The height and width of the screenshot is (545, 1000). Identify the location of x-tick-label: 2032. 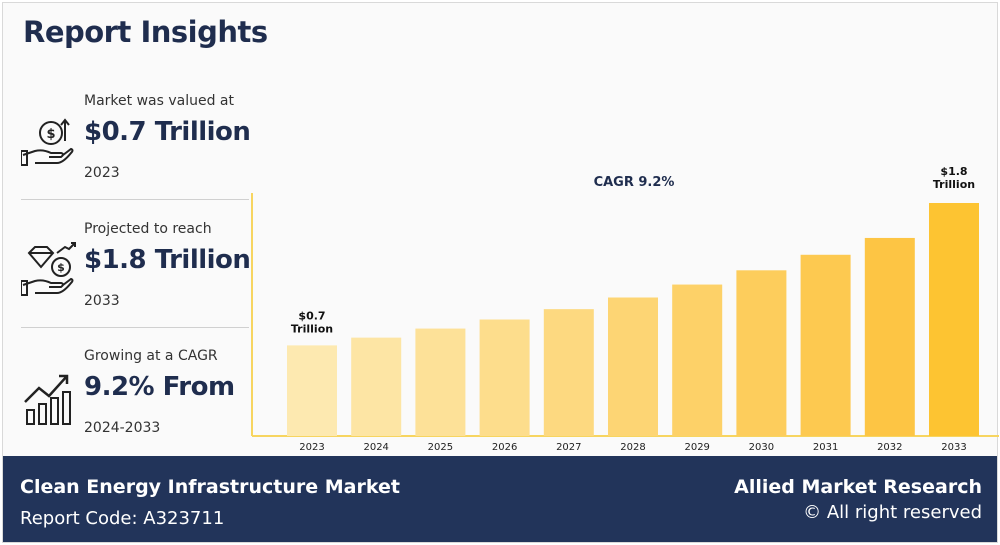
(889, 447).